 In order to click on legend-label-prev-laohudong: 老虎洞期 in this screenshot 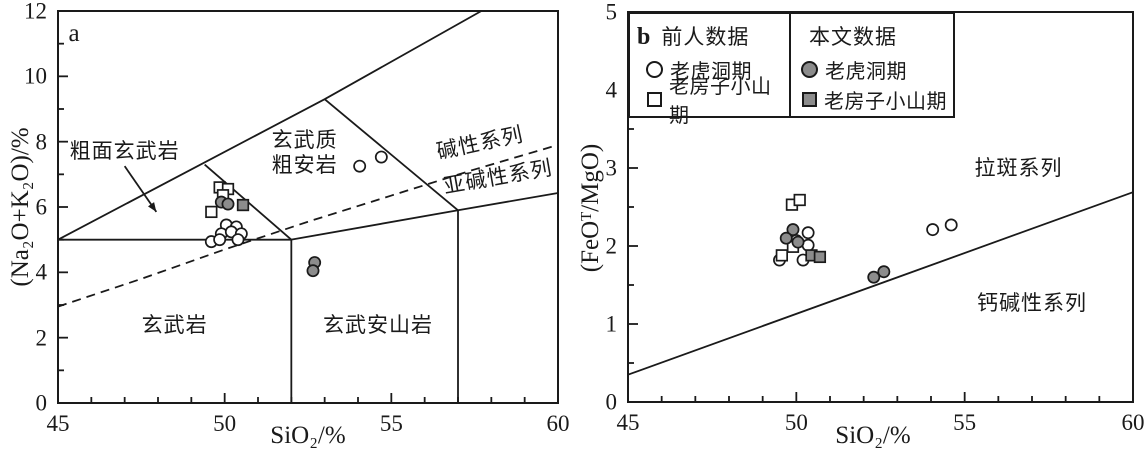, I will do `click(711, 71)`.